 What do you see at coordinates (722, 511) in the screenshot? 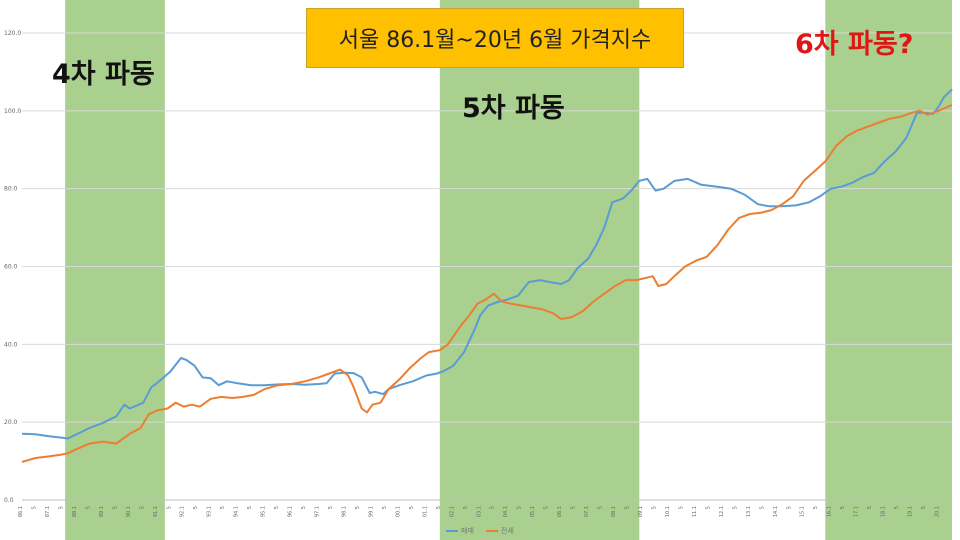
I see `x-tick-label: 12.1` at bounding box center [722, 511].